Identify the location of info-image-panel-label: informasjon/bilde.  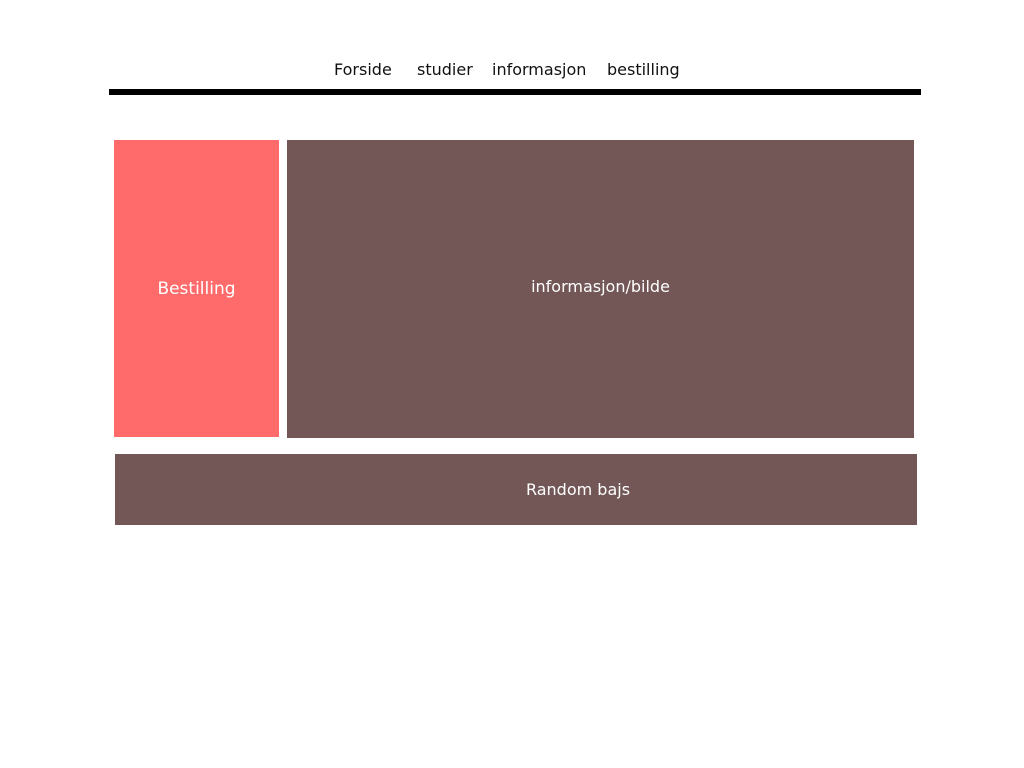
(600, 286).